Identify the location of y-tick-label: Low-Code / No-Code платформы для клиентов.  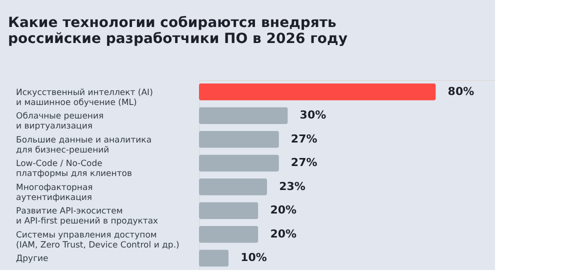
(74, 169).